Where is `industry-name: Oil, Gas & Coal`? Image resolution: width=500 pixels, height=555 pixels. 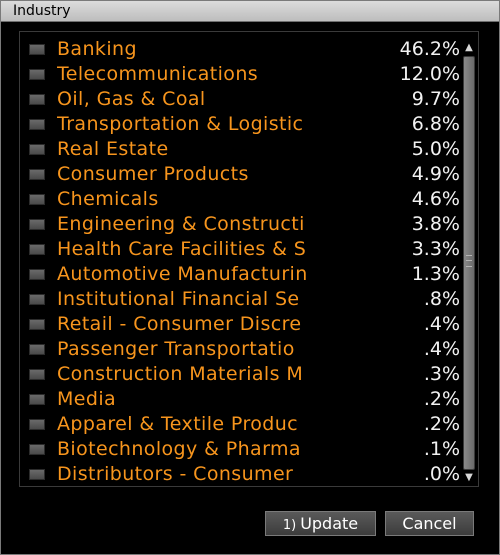 industry-name: Oil, Gas & Coal is located at coordinates (131, 99).